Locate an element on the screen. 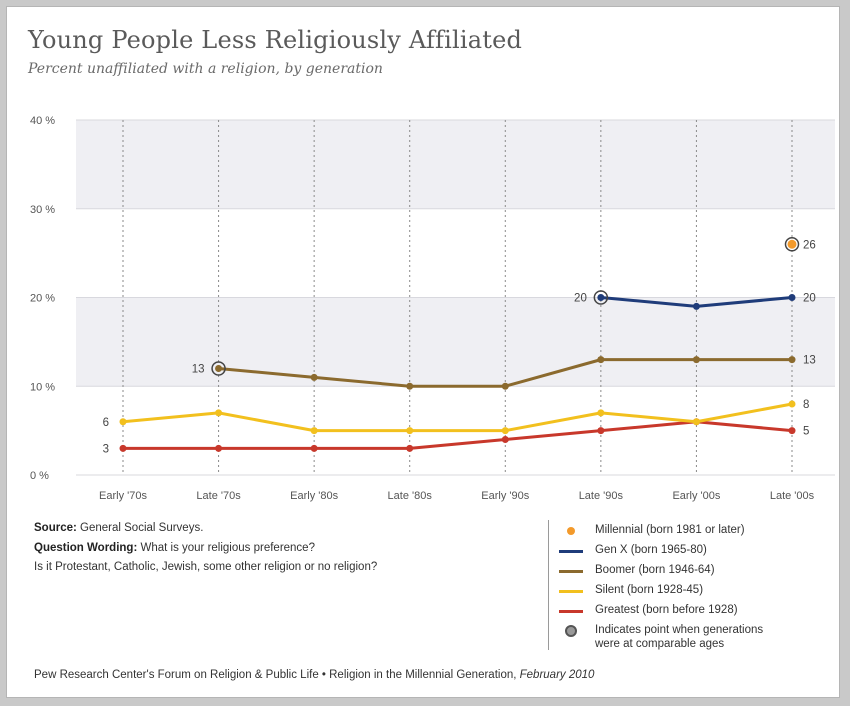 This screenshot has width=850, height=706. y-tick-label: 0 % is located at coordinates (39, 476).